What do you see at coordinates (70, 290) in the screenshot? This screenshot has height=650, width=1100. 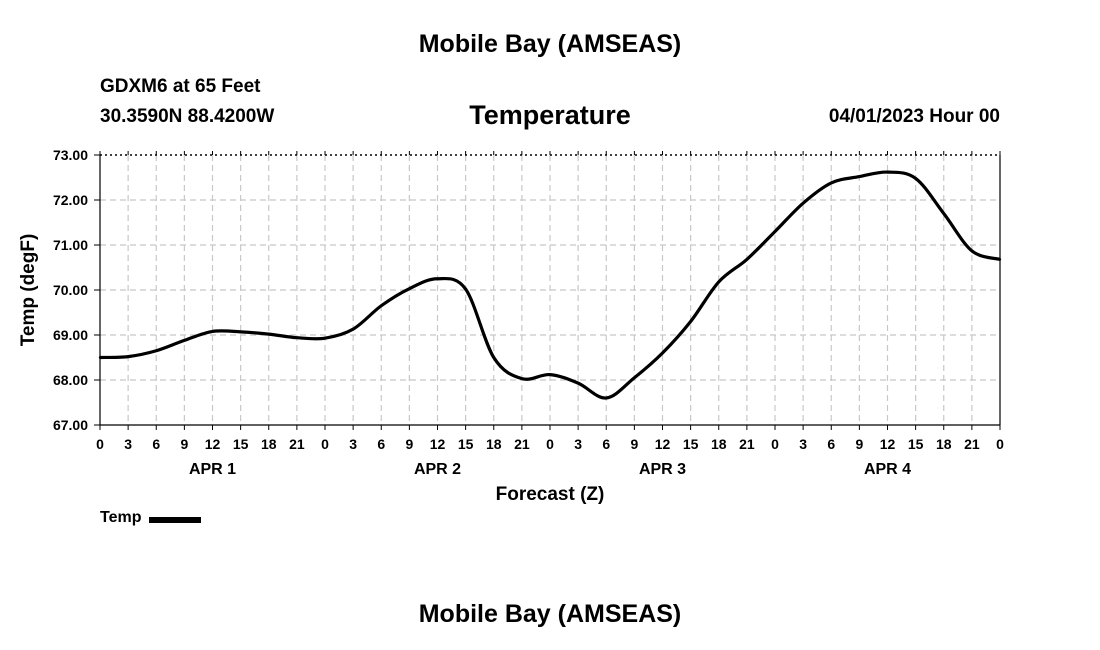 I see `y-tick-label: 70.00` at bounding box center [70, 290].